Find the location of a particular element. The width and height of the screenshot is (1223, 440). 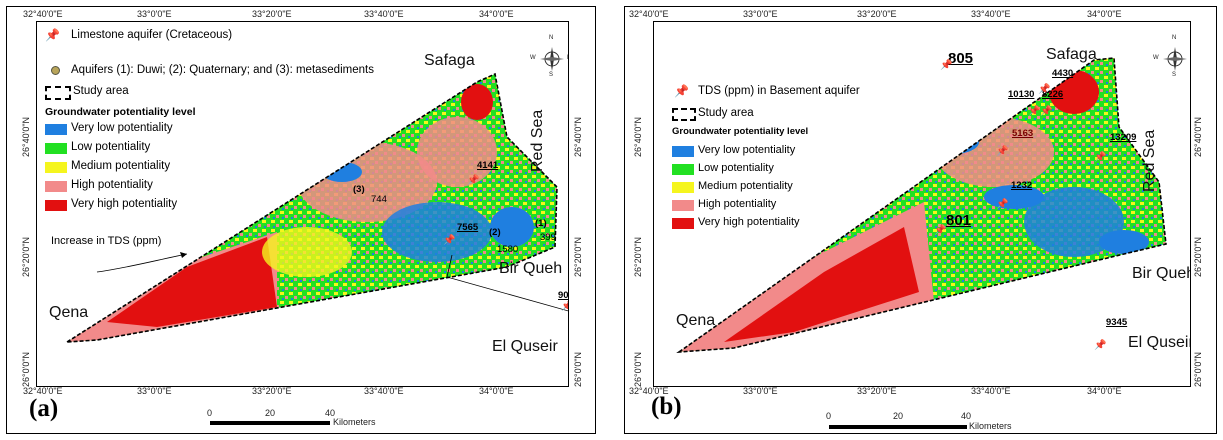

place-el-quseir: El Quseir is located at coordinates (525, 346).